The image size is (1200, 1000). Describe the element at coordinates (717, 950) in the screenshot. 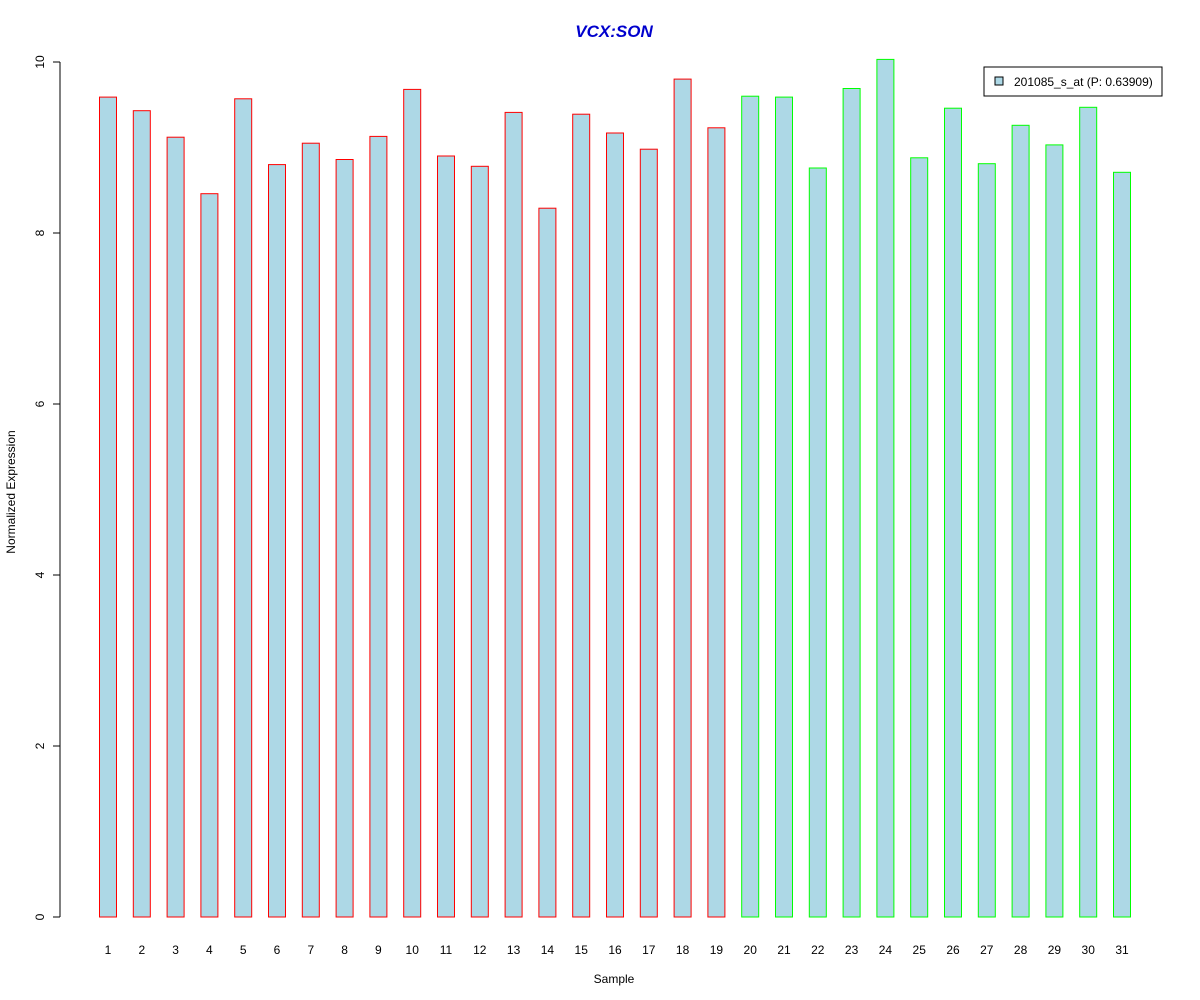

I see `x-tick-label: 19` at that location.